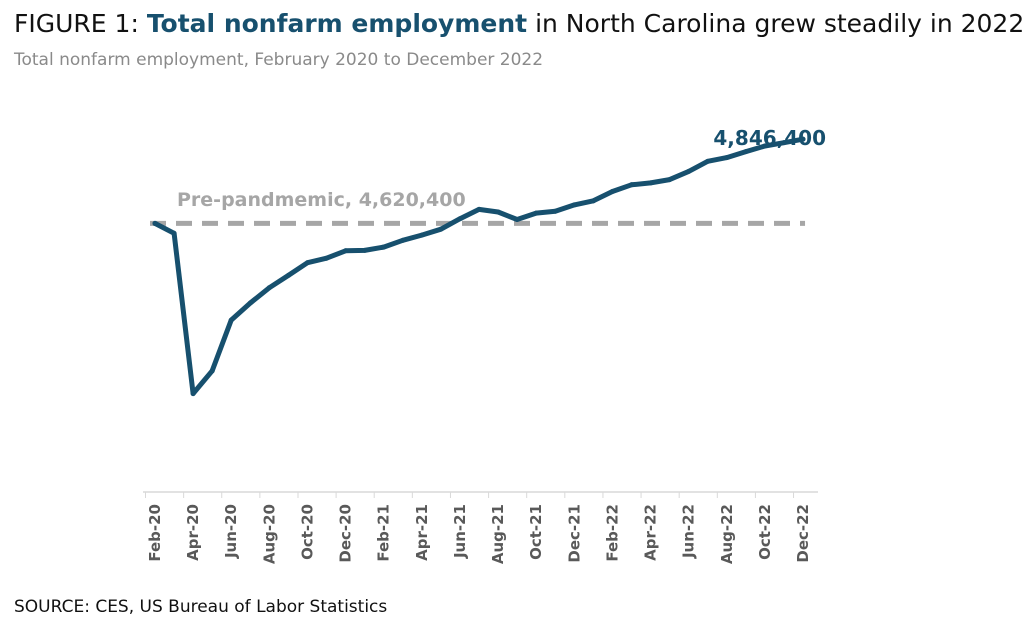 This screenshot has width=1024, height=625. I want to click on x-tick-label: Oct-22, so click(765, 532).